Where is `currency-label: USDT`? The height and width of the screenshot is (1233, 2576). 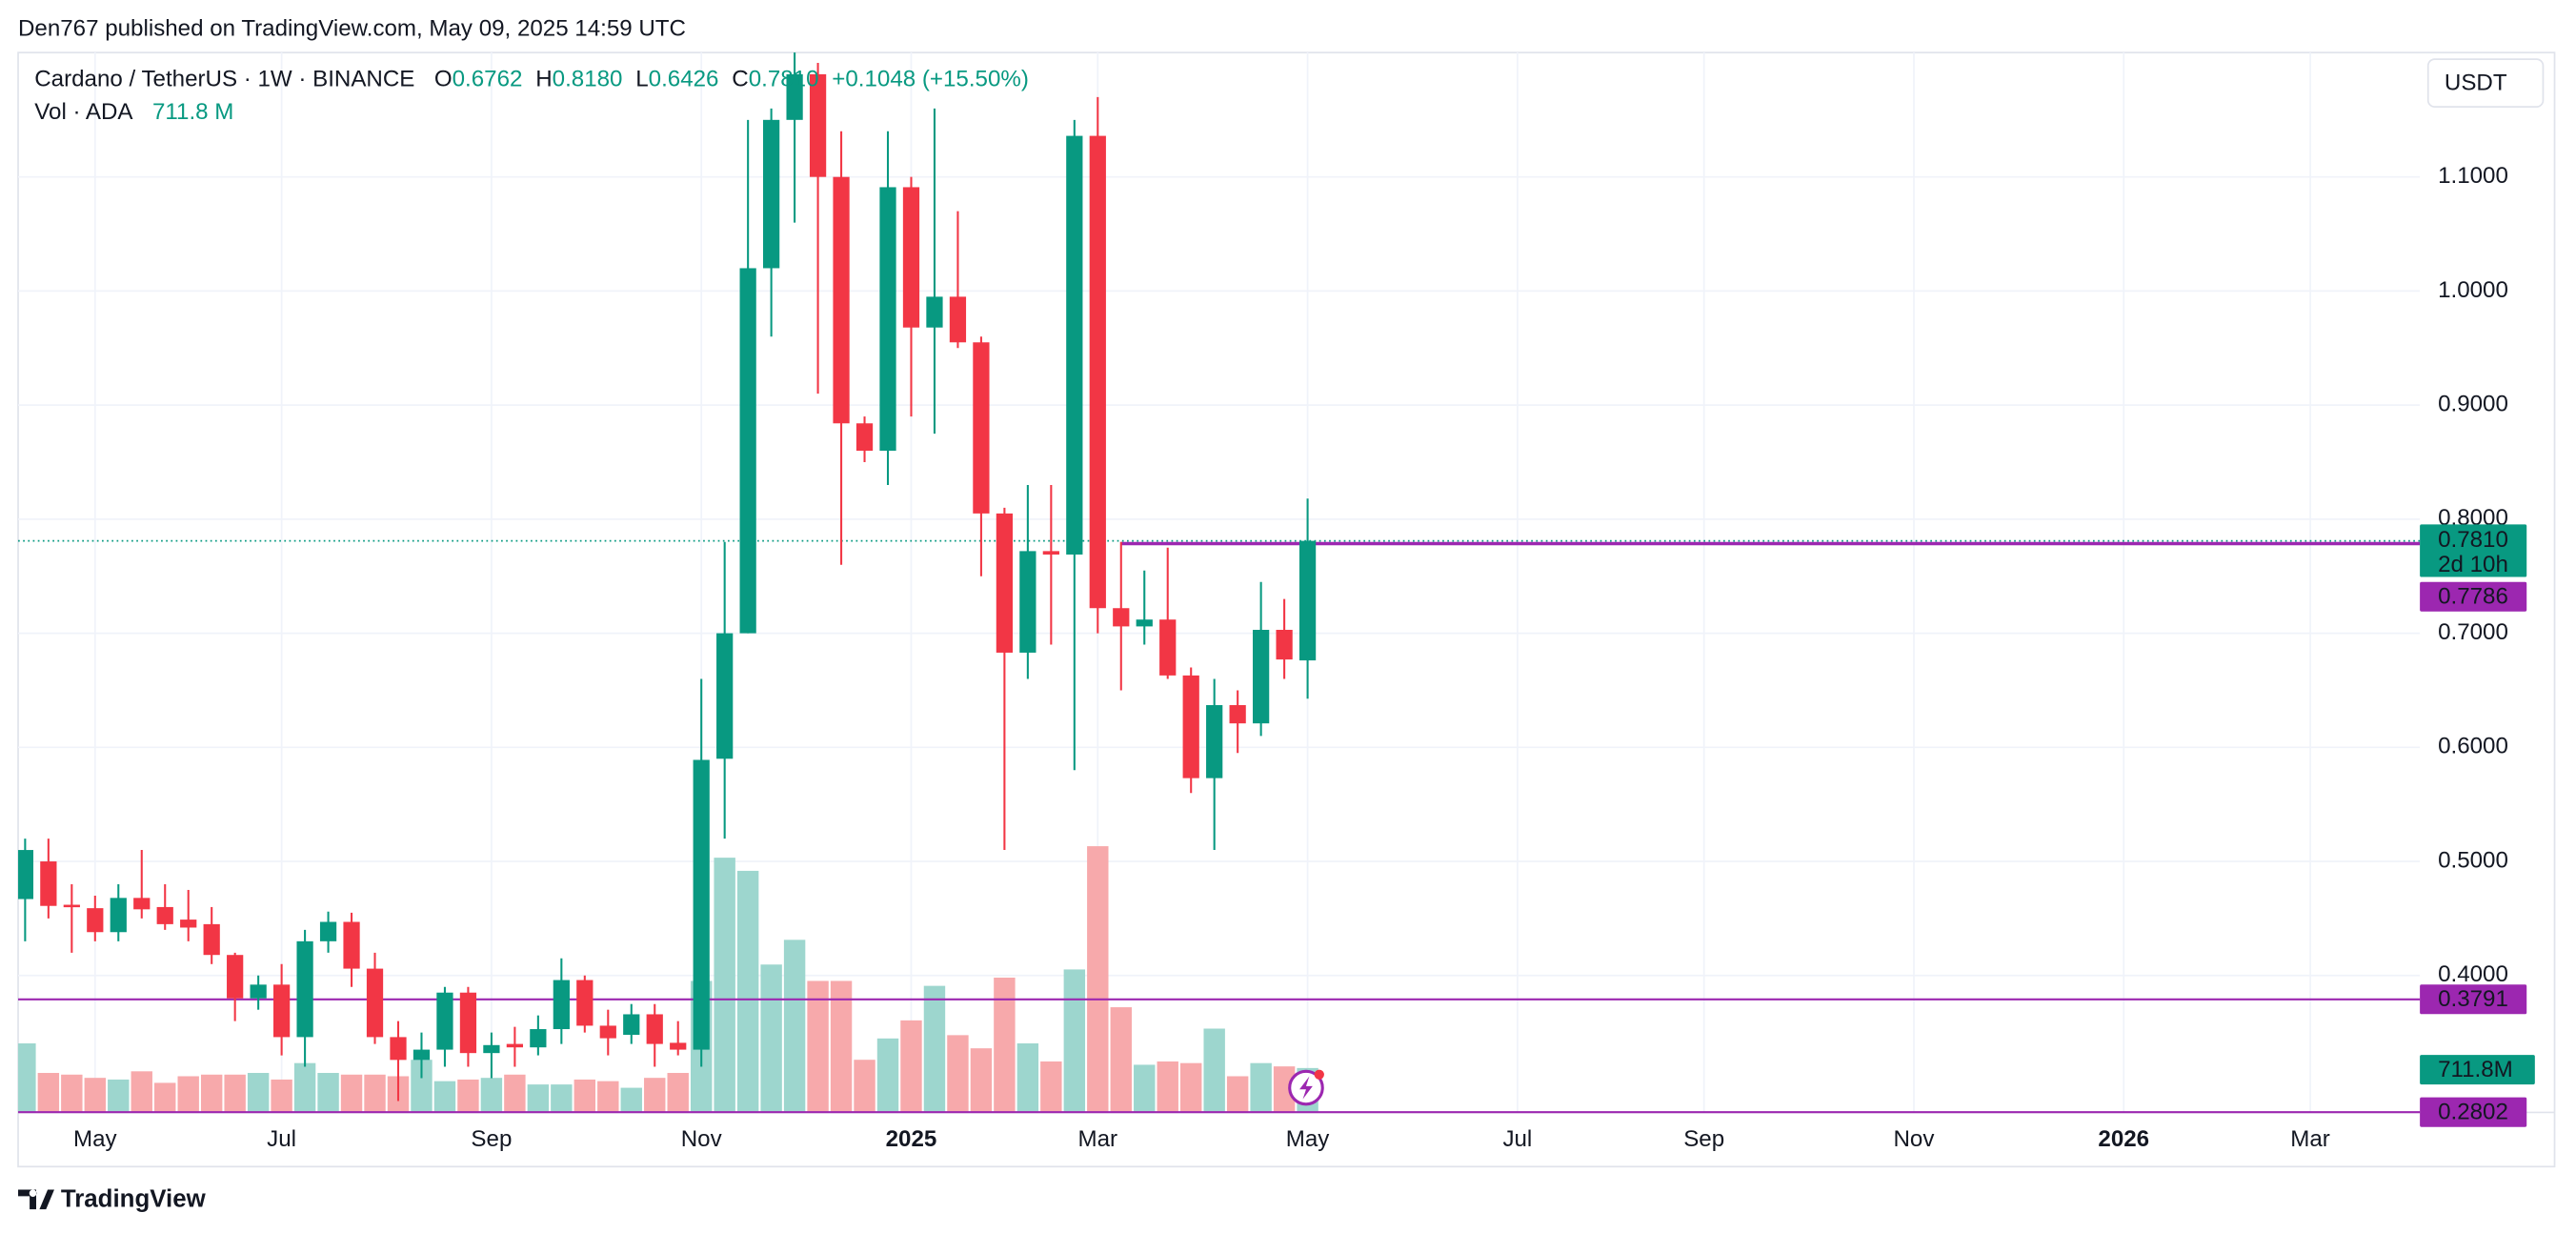 currency-label: USDT is located at coordinates (2476, 82).